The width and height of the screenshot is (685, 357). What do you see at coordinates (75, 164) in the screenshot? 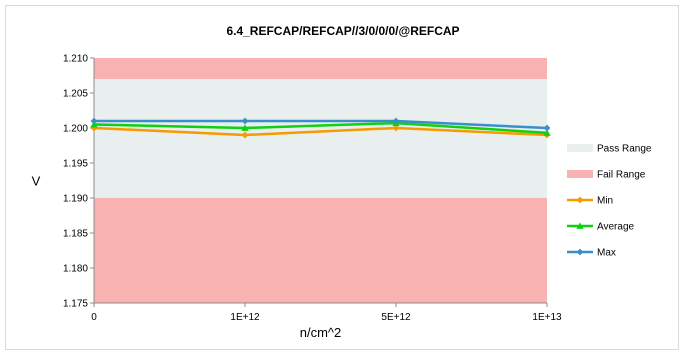
I see `y-tick-label: 1.195` at bounding box center [75, 164].